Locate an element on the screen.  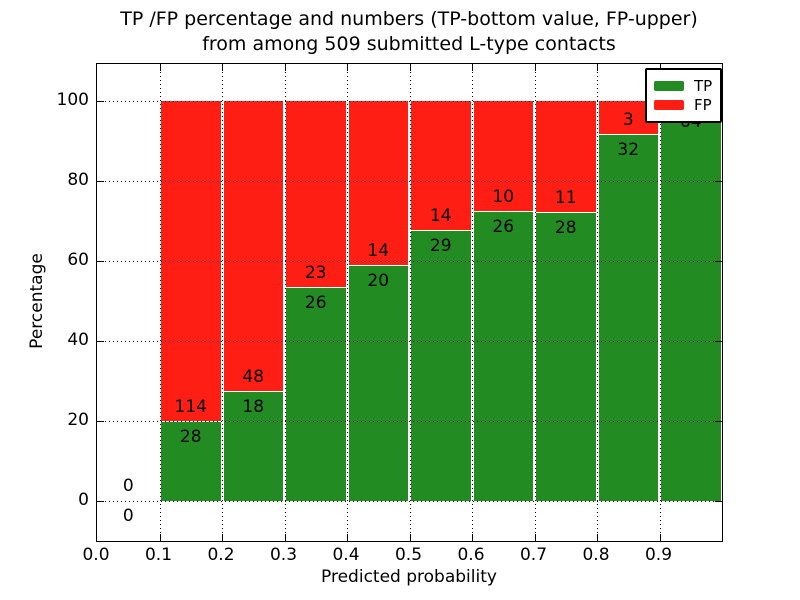
x-tick-label: 0.7 is located at coordinates (533, 555).